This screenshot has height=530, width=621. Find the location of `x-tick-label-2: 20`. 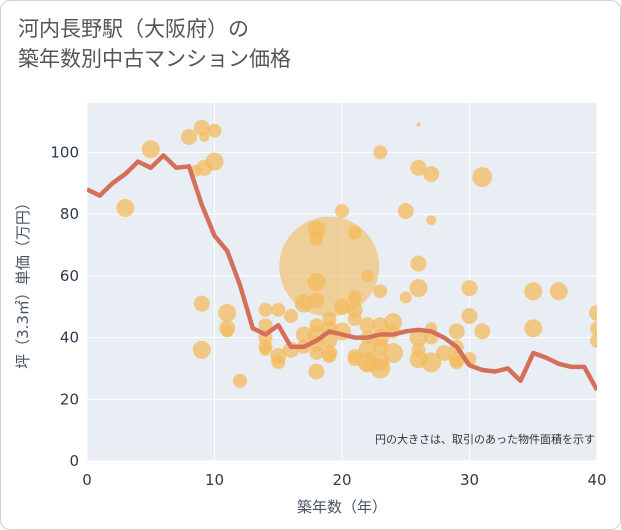

x-tick-label-2: 20 is located at coordinates (341, 480).